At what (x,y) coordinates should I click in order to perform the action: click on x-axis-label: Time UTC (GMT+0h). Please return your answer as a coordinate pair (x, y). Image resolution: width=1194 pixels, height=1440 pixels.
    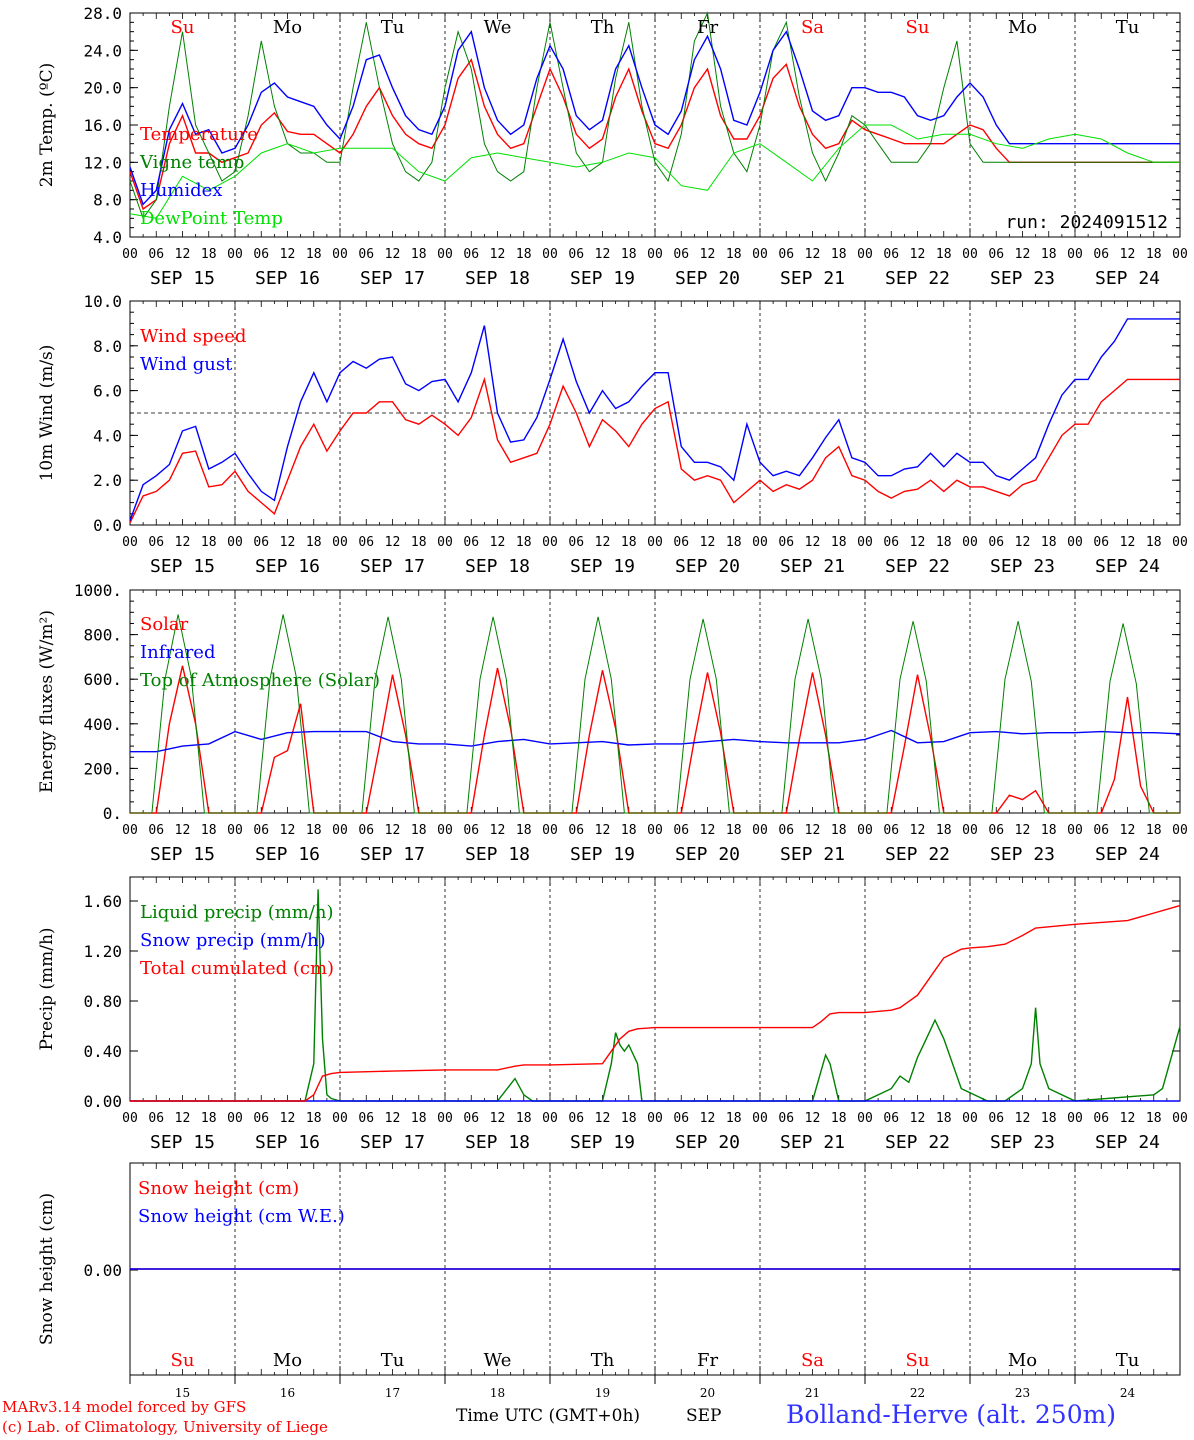
    Looking at the image, I should click on (548, 1416).